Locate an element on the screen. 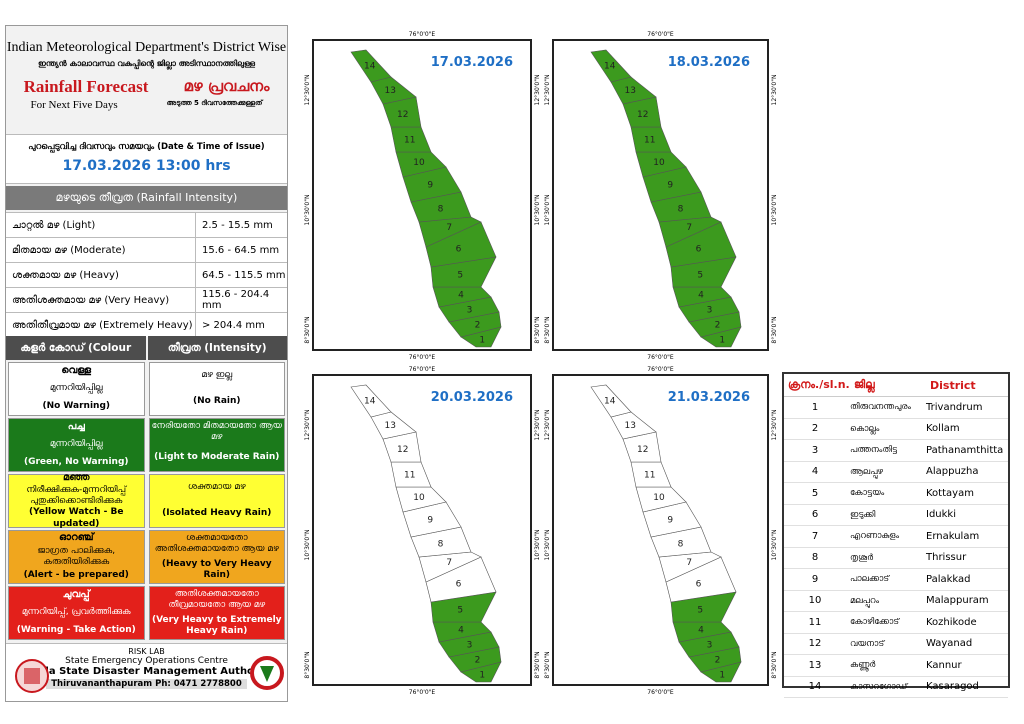  table-cell-ml: വയനാട് is located at coordinates (867, 643).